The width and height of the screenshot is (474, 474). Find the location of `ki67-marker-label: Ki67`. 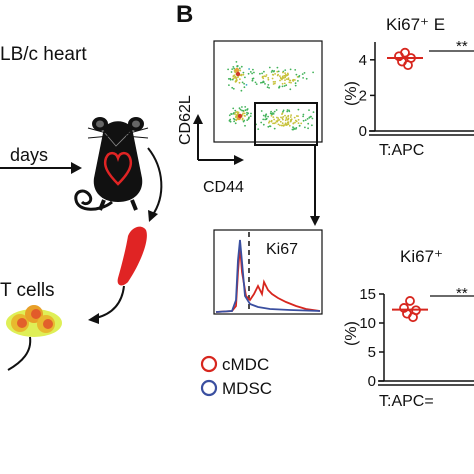

ki67-marker-label: Ki67 is located at coordinates (282, 249).